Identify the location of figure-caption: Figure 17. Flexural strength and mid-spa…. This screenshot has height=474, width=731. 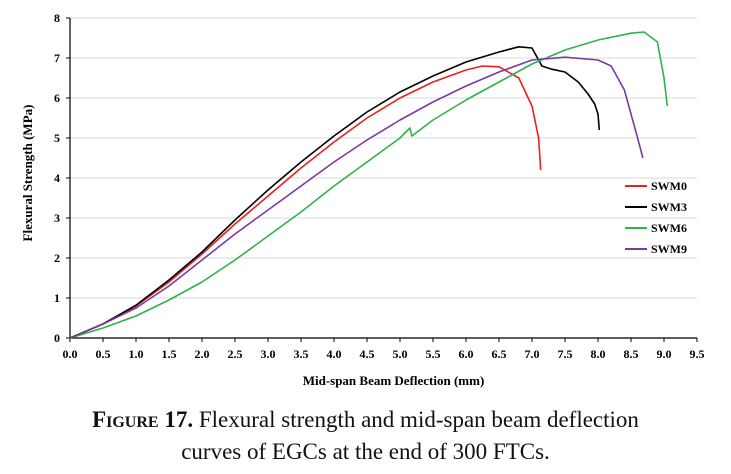
(365, 436).